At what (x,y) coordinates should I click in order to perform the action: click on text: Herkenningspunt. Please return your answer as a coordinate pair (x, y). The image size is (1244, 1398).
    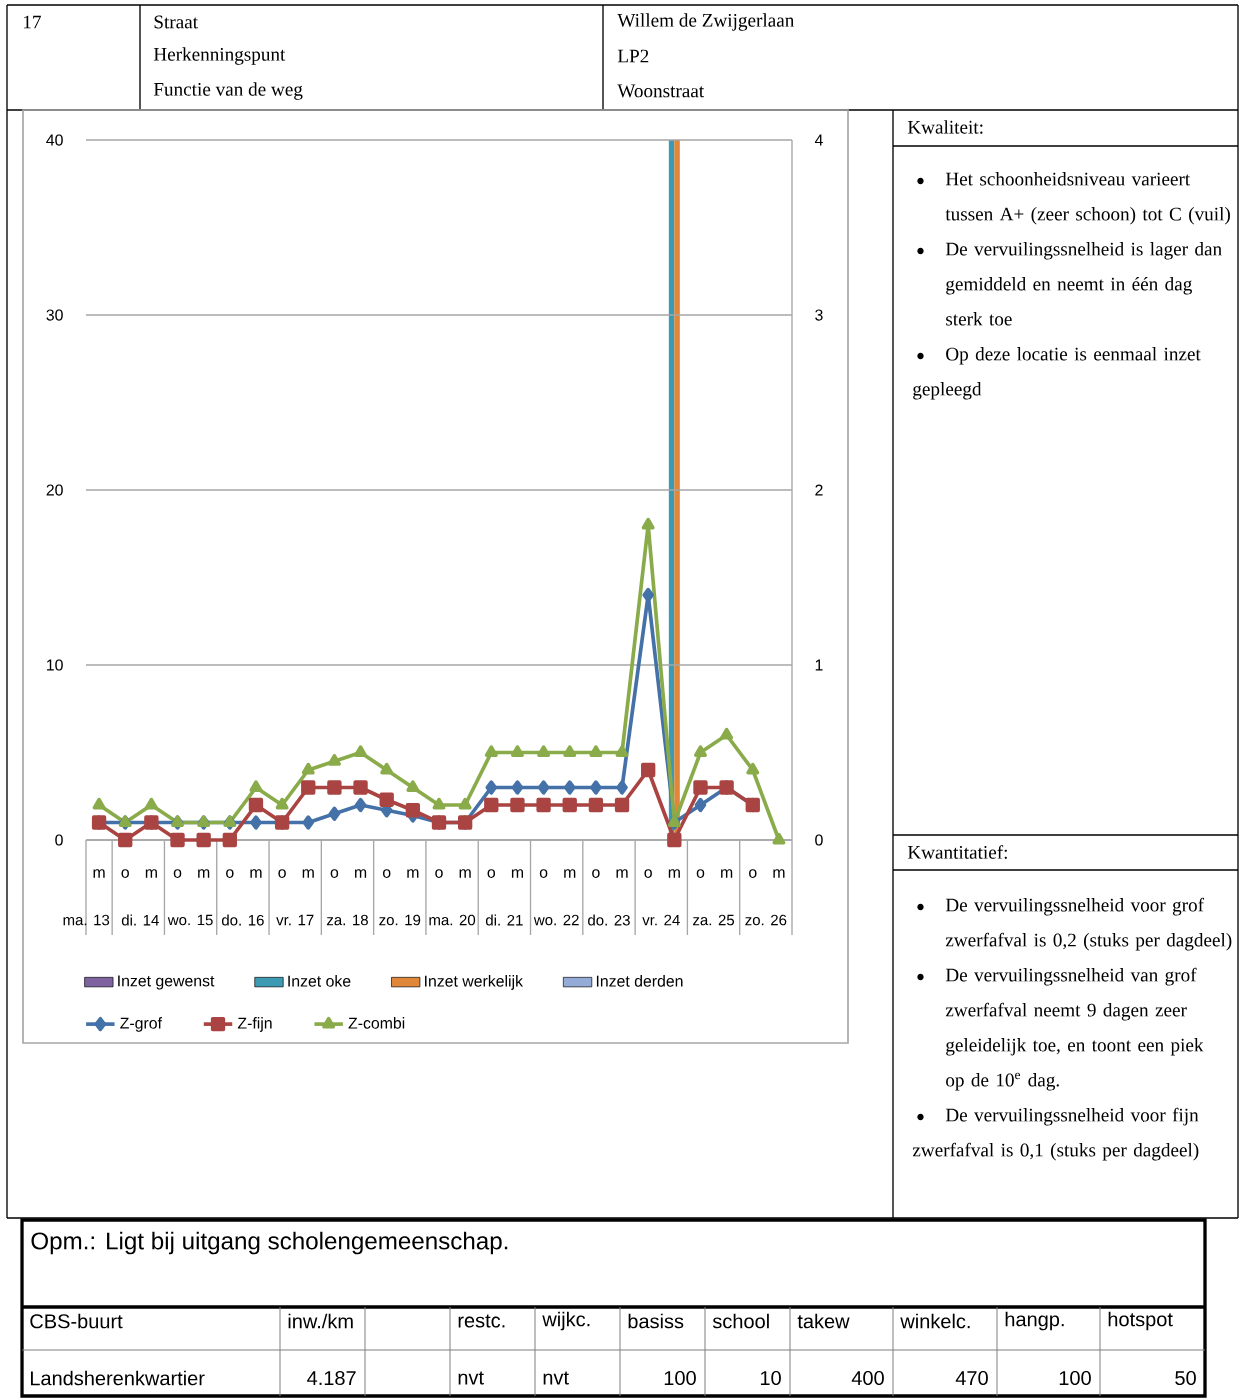
    Looking at the image, I should click on (219, 56).